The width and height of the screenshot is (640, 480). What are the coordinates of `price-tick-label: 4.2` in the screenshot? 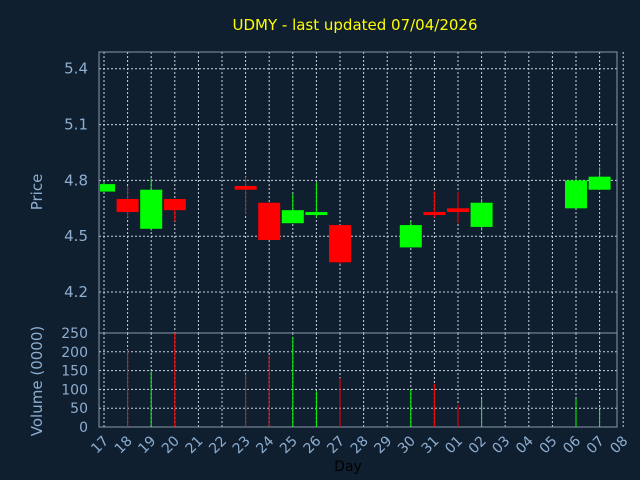 It's located at (76, 292).